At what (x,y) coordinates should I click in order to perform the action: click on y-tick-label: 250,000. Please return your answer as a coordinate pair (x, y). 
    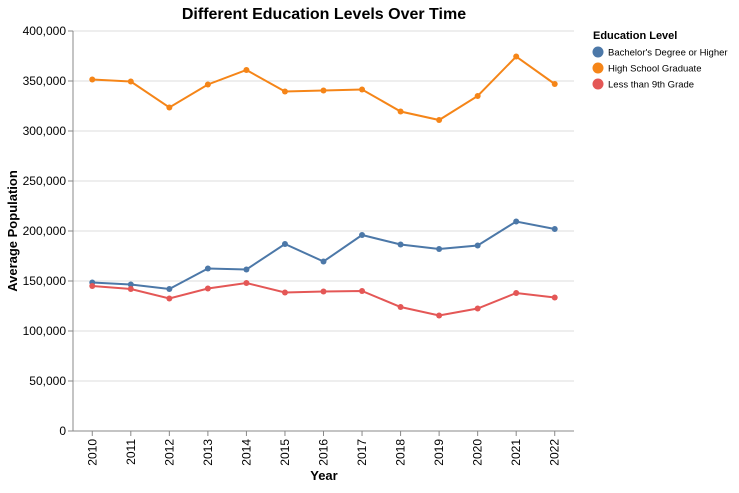
    Looking at the image, I should click on (45, 181).